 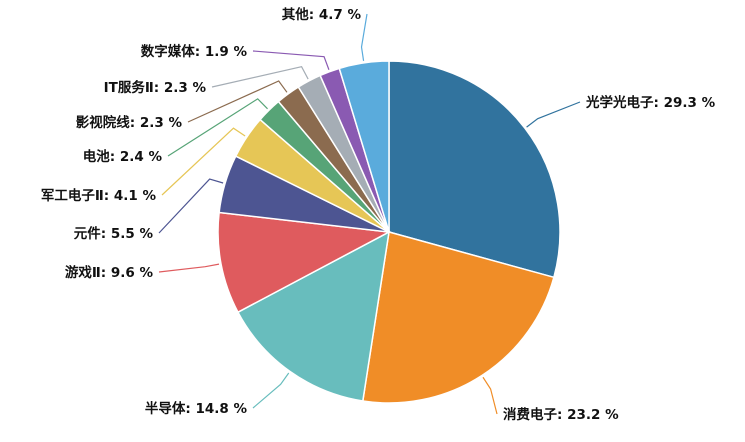 I want to click on slice-label: 元件: 5.5 %, so click(x=114, y=233).